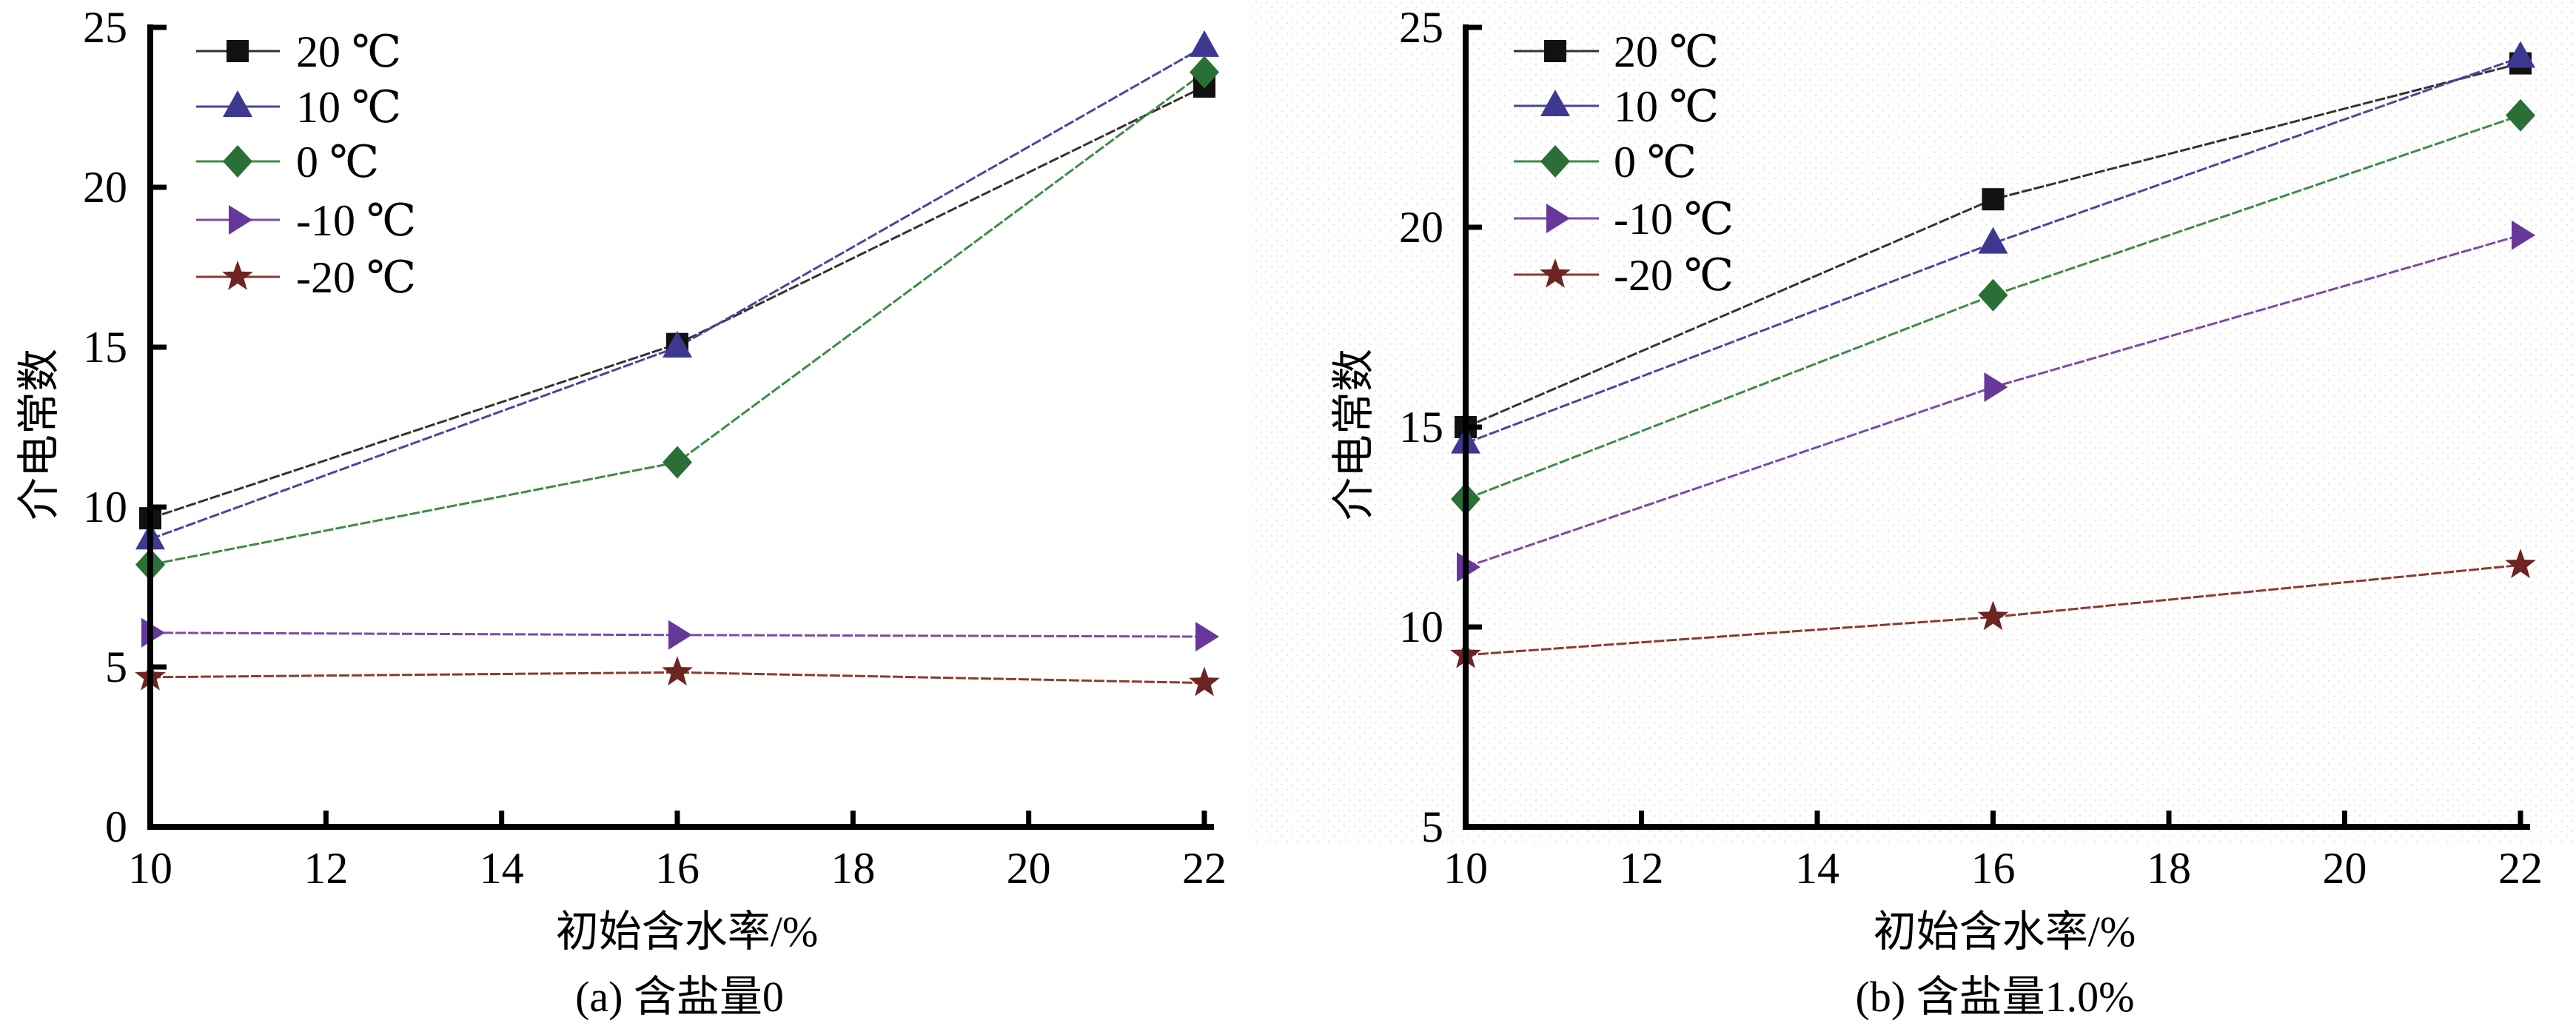  I want to click on caption-a: (a) 含盐量0, so click(679, 997).